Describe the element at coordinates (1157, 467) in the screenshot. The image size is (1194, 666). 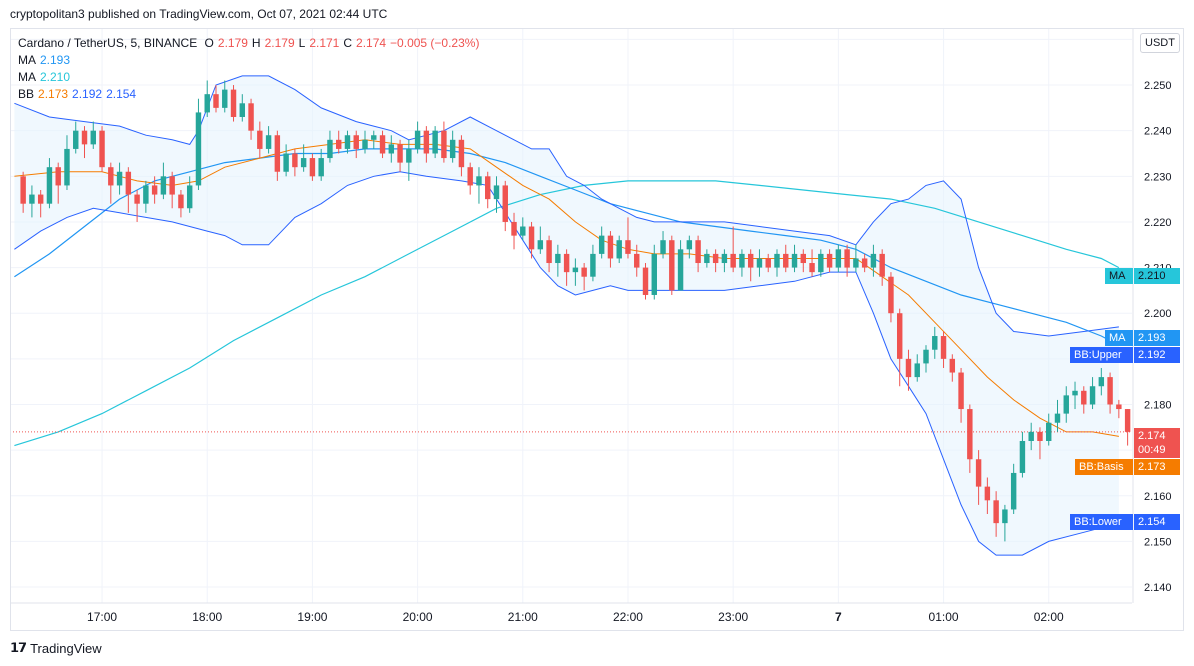
I see `bb-basis-tag-value: 2.173` at that location.